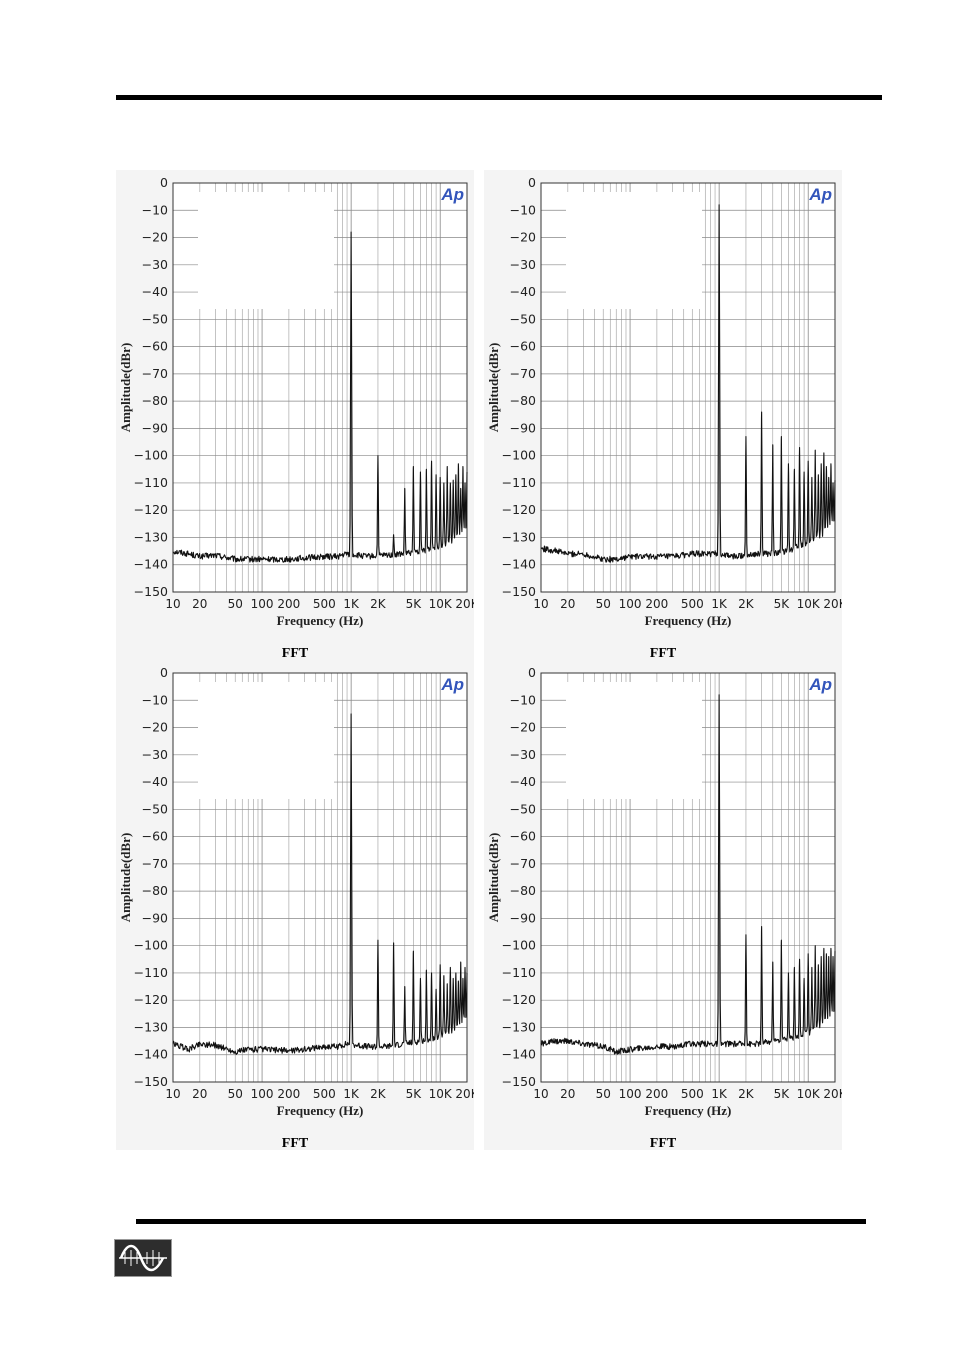 The image size is (954, 1350). What do you see at coordinates (164, 672) in the screenshot?
I see `y-tick-label: 0` at bounding box center [164, 672].